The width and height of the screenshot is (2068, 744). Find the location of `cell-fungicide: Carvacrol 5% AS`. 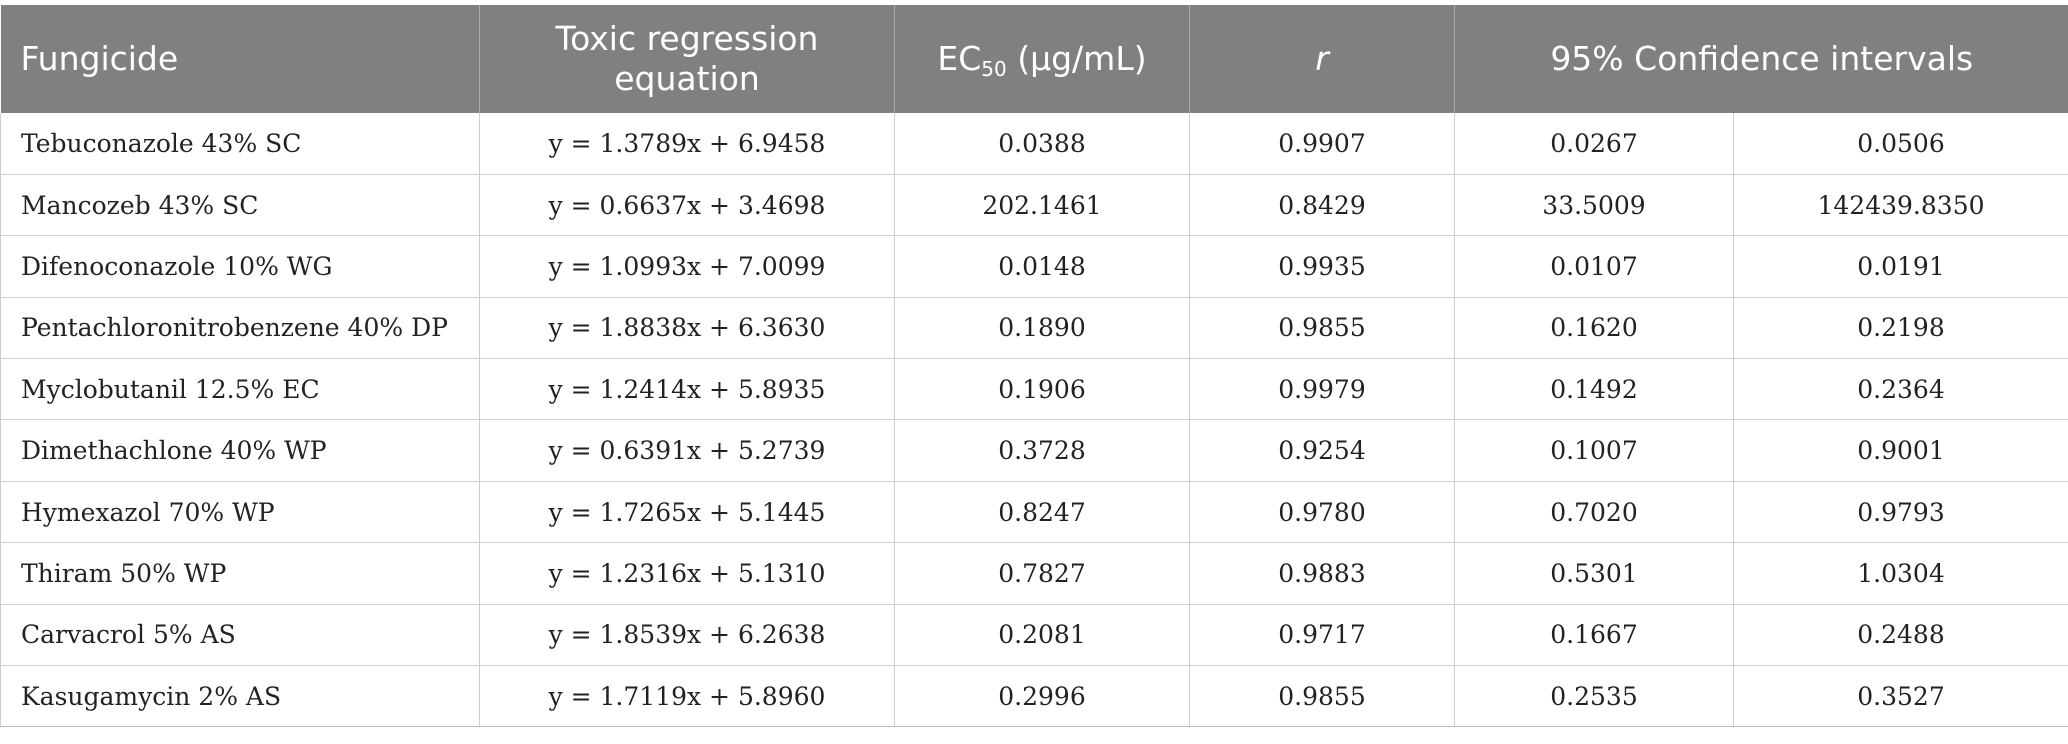

cell-fungicide: Carvacrol 5% AS is located at coordinates (240, 635).